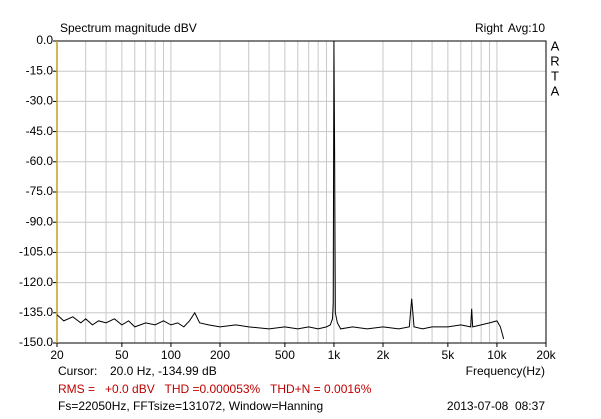 This screenshot has width=601, height=419. I want to click on channel: Right, so click(489, 28).